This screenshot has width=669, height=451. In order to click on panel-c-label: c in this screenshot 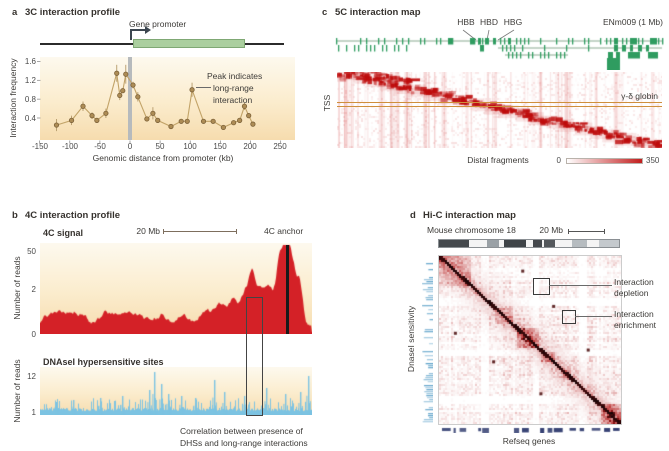, I will do `click(325, 12)`.